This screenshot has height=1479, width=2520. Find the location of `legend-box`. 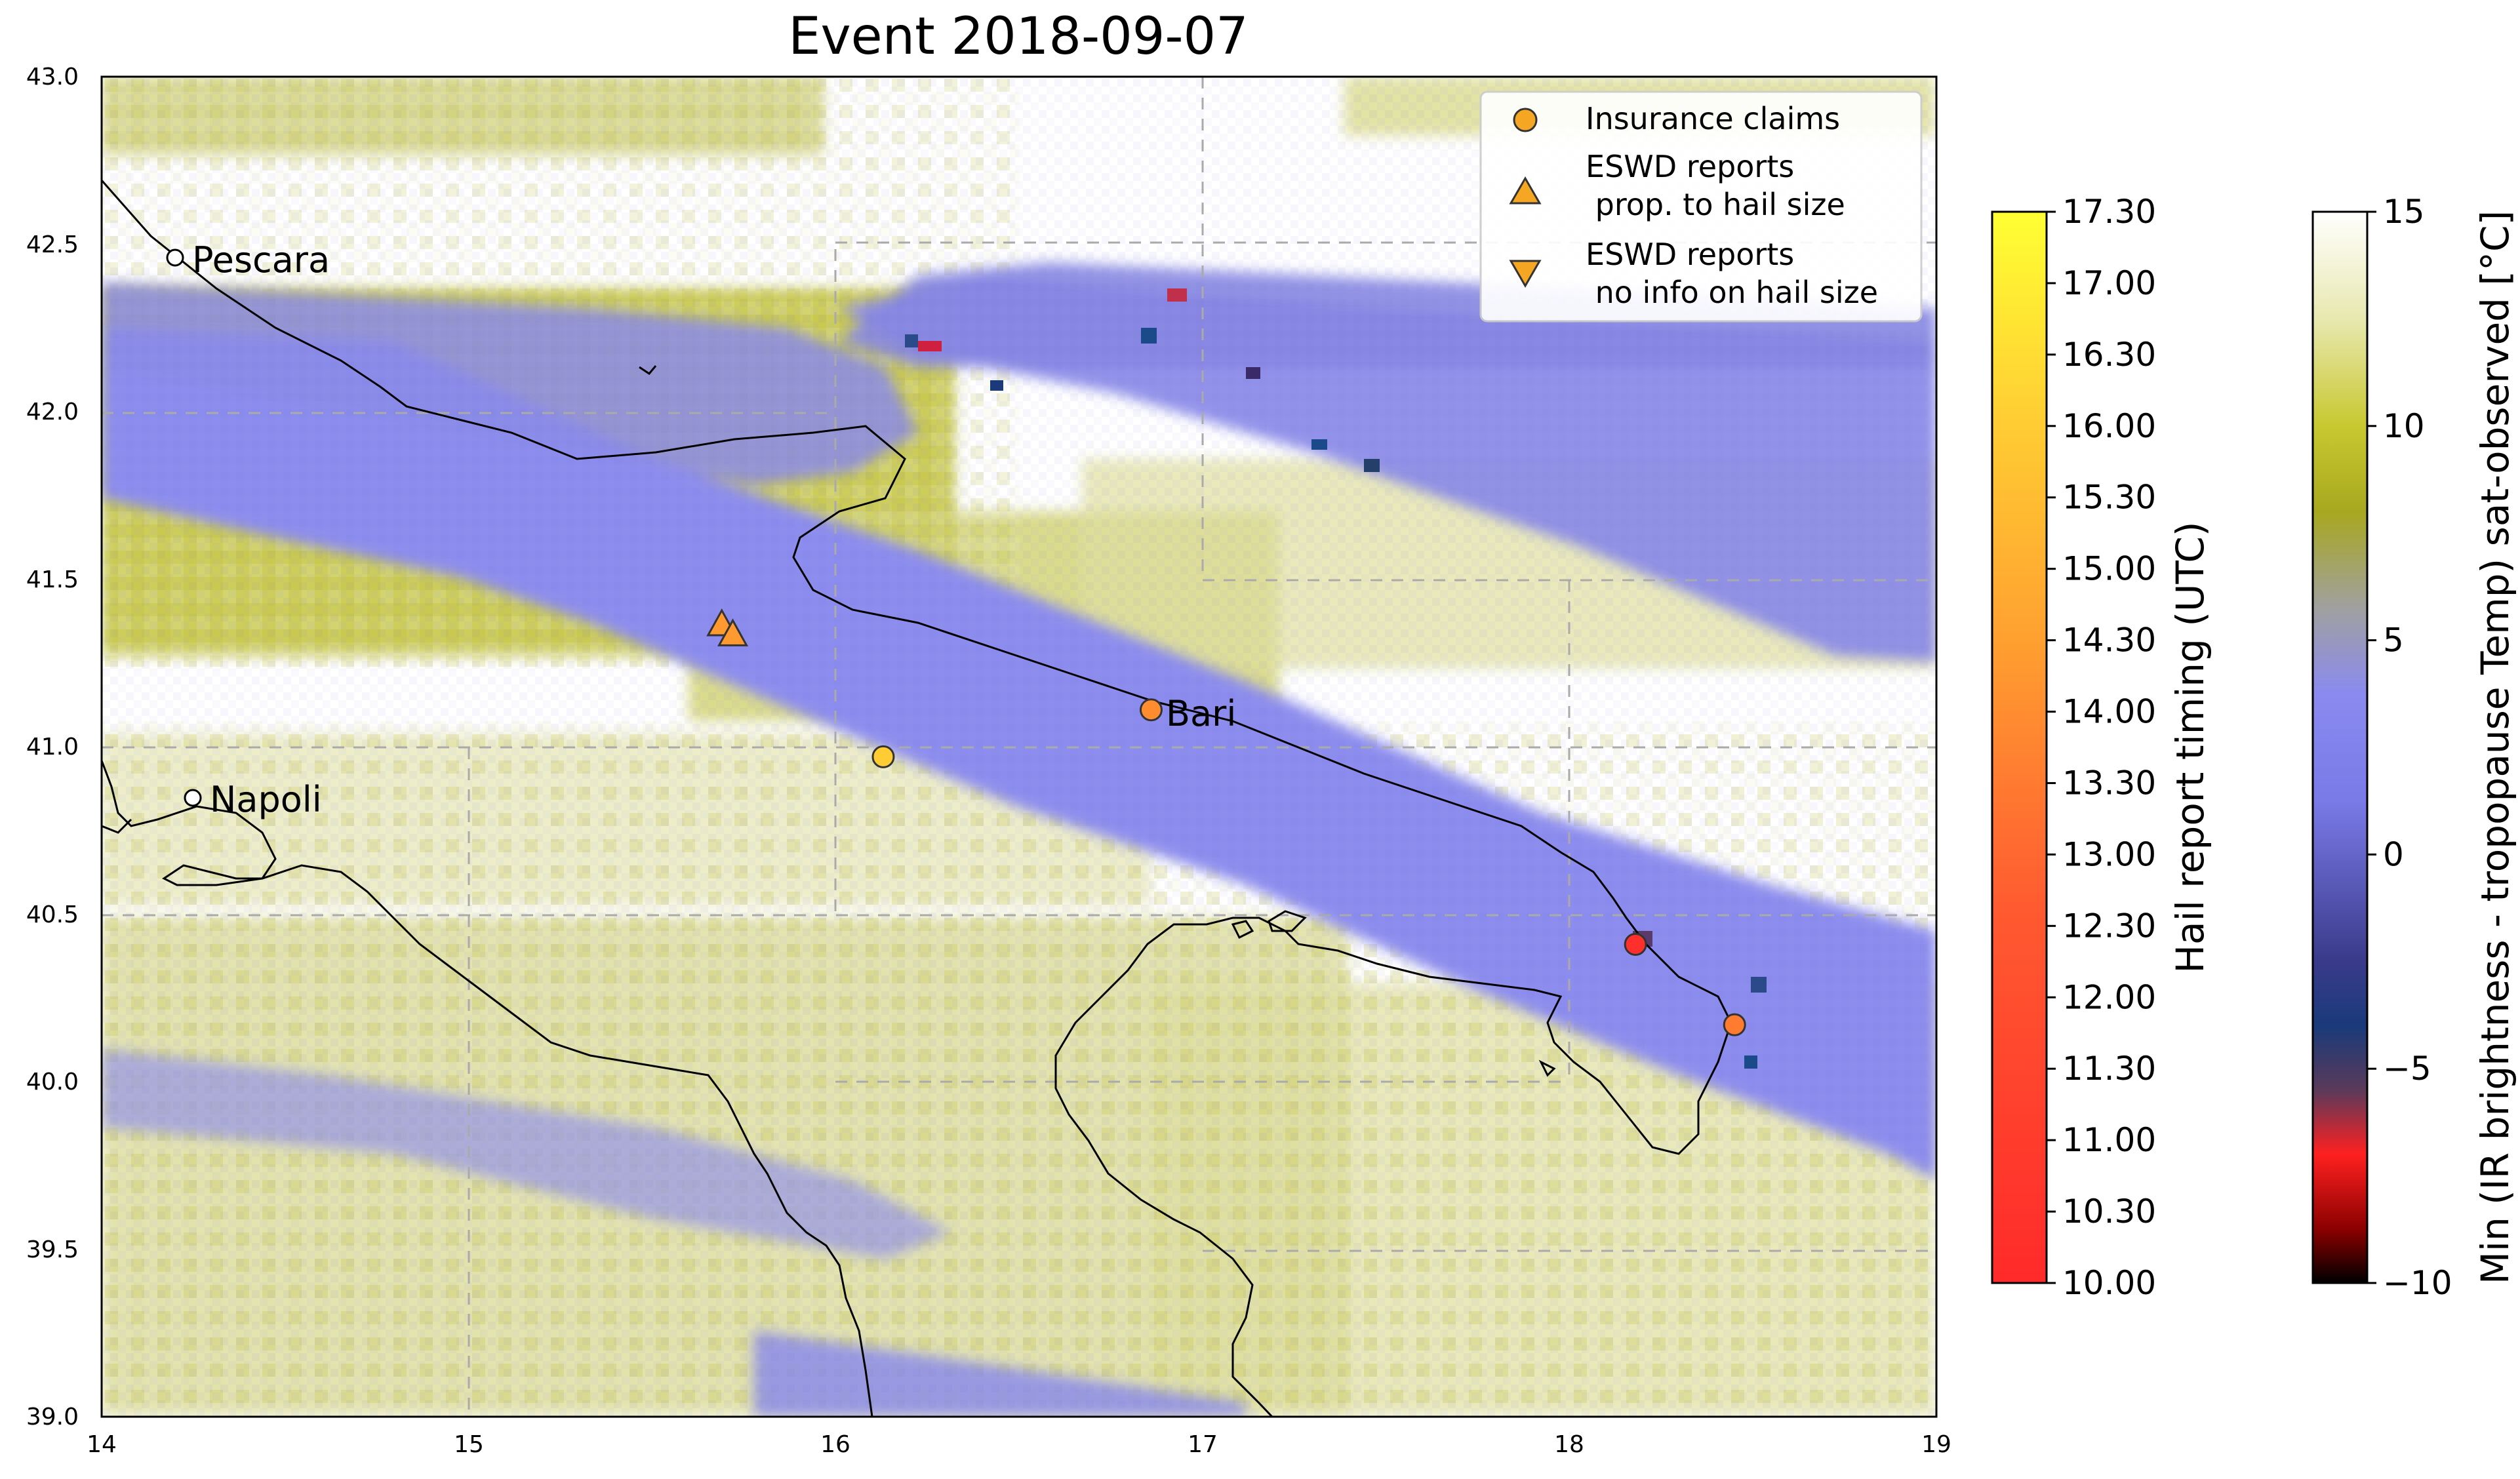

legend-box is located at coordinates (1701, 206).